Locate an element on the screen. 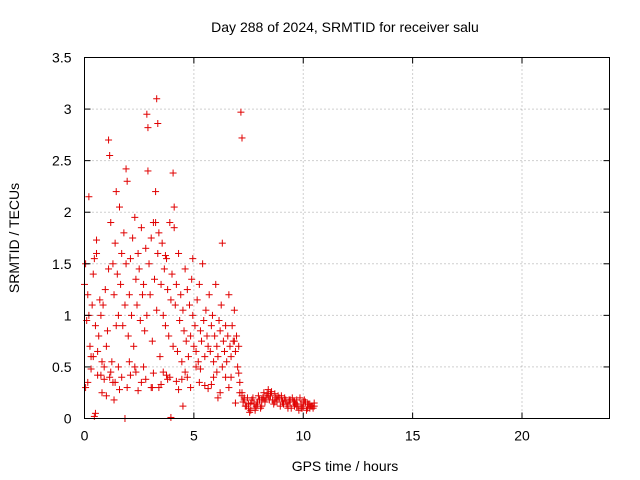 The image size is (640, 480). y-tick-label: 3 is located at coordinates (68, 109).